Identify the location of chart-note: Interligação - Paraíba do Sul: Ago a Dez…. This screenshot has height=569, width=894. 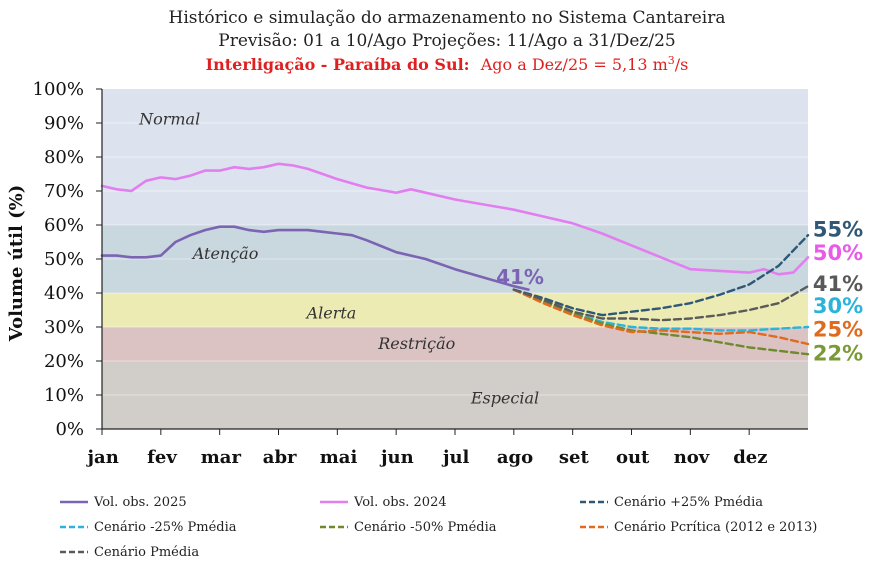
(447, 64).